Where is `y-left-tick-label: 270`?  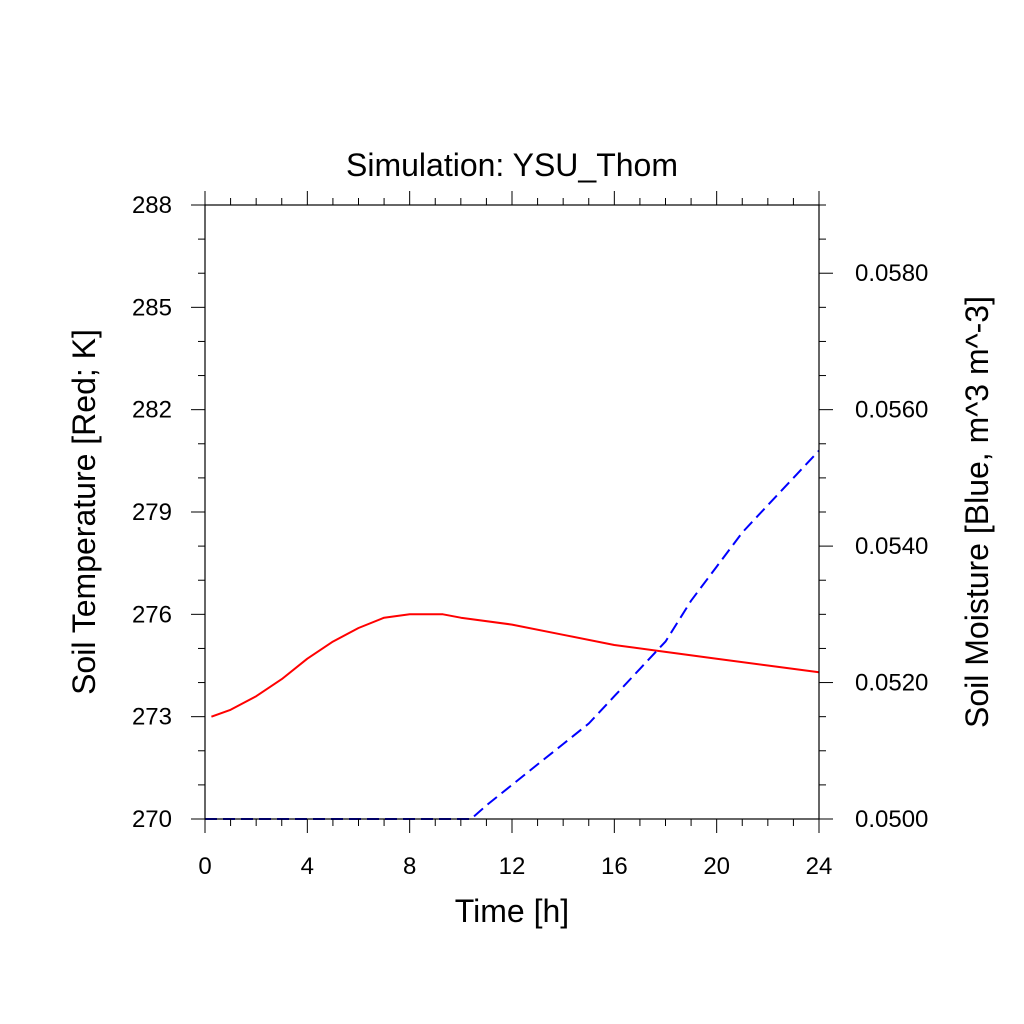
y-left-tick-label: 270 is located at coordinates (152, 819).